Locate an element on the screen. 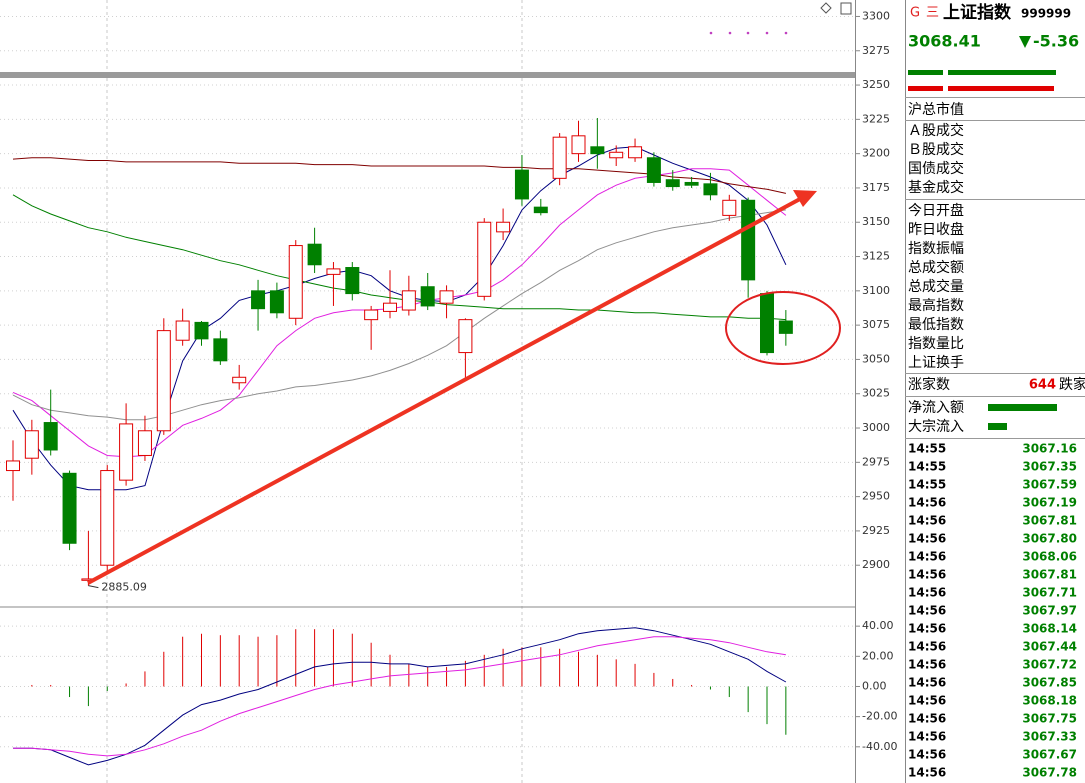 This screenshot has width=1085, height=783. tick-price: 3067.75 is located at coordinates (1049, 719).